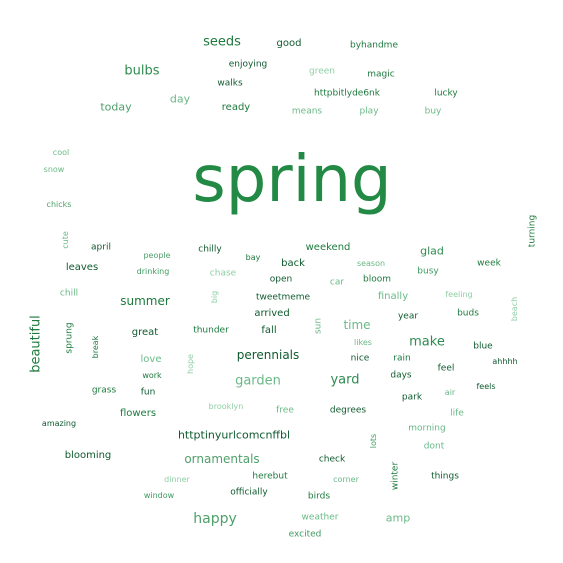 This screenshot has height=563, width=563. Describe the element at coordinates (427, 342) in the screenshot. I see `word-make: make` at that location.